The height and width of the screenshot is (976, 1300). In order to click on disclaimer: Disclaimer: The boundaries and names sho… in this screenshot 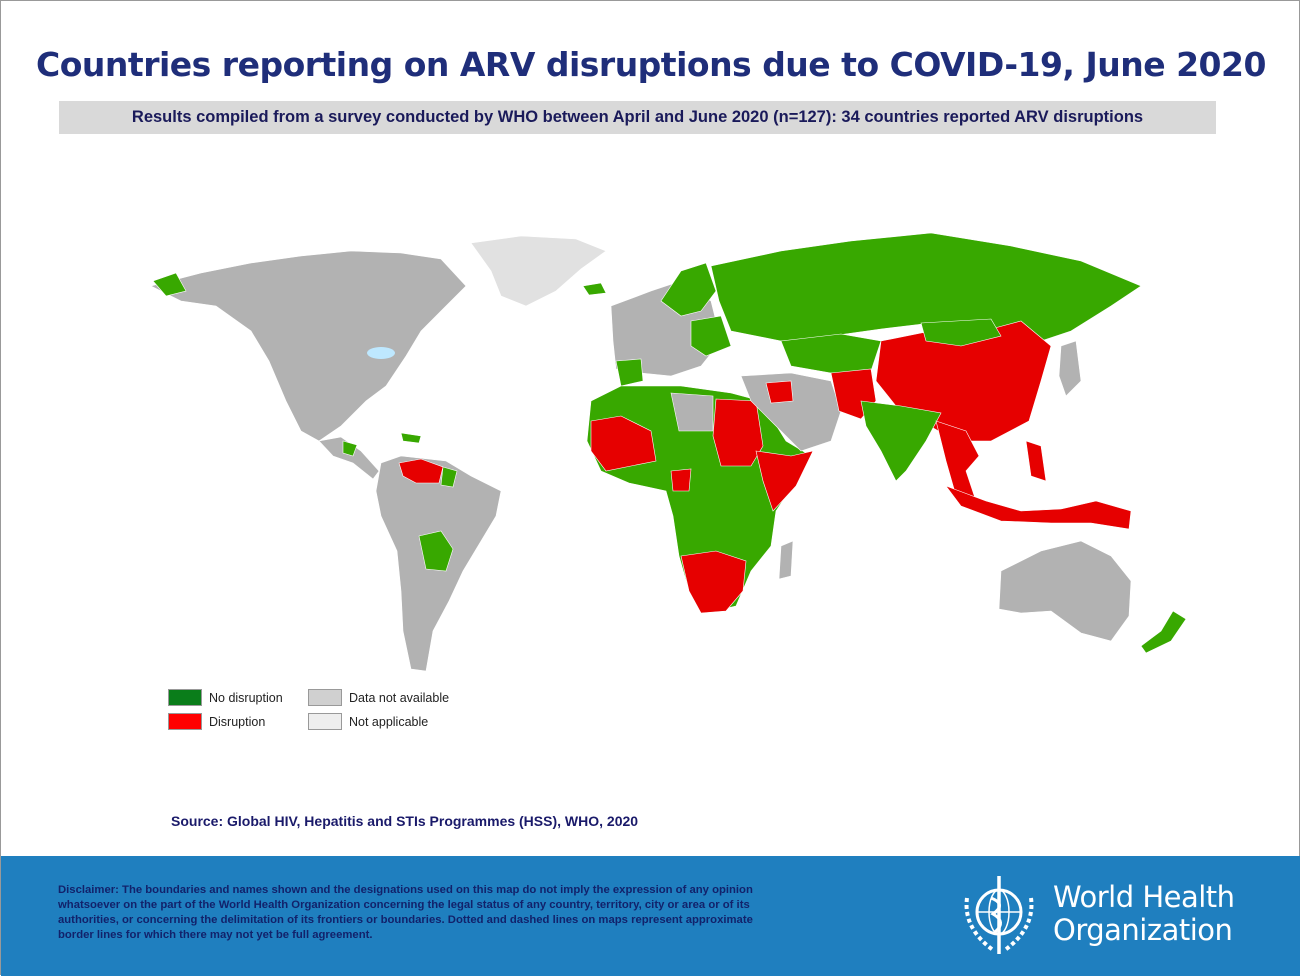, I will do `click(405, 912)`.